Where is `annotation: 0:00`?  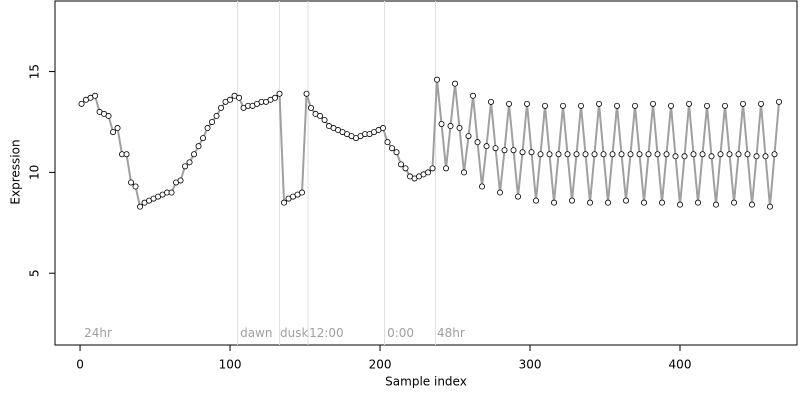 annotation: 0:00 is located at coordinates (400, 333).